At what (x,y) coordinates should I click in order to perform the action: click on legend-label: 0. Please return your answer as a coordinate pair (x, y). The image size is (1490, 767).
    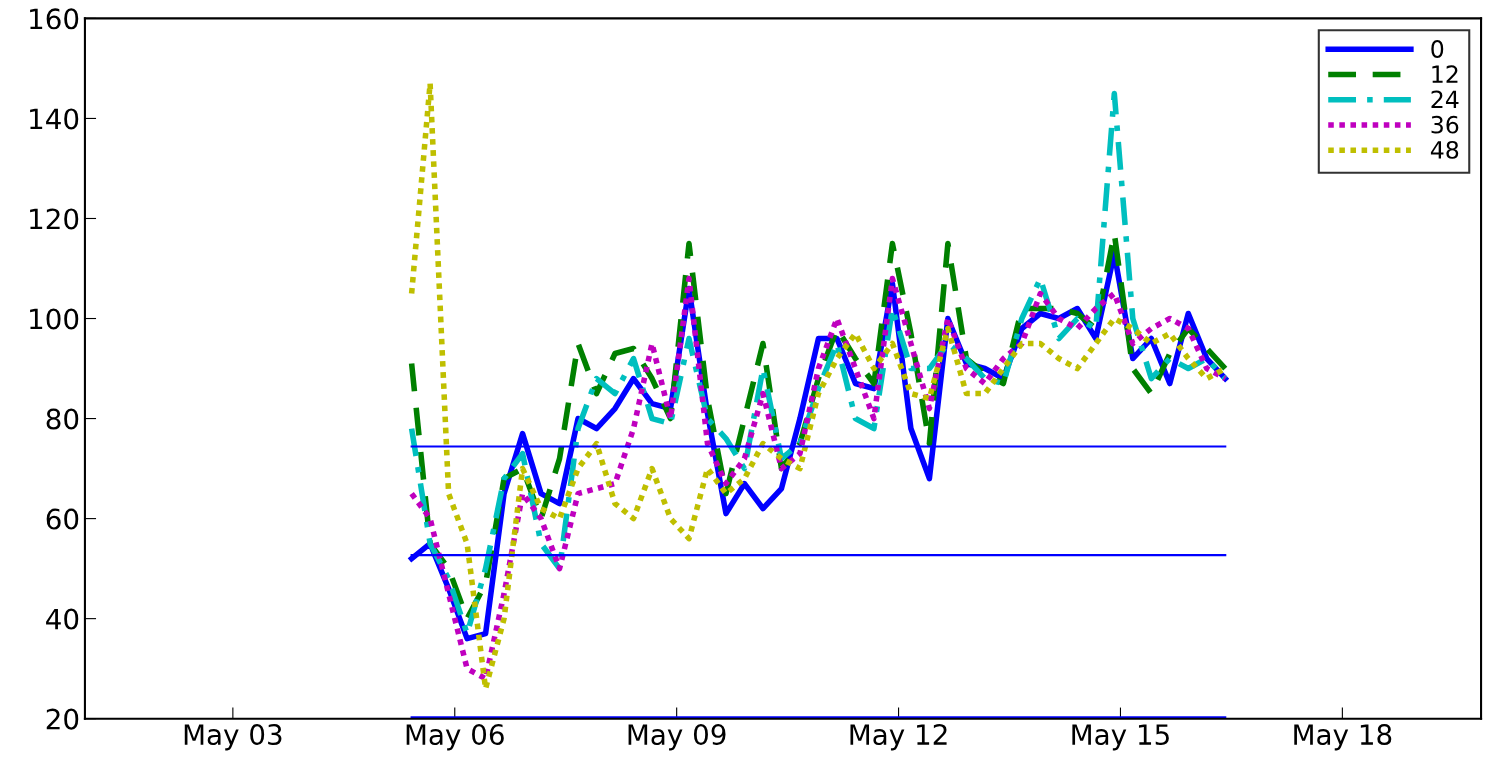
    Looking at the image, I should click on (1437, 49).